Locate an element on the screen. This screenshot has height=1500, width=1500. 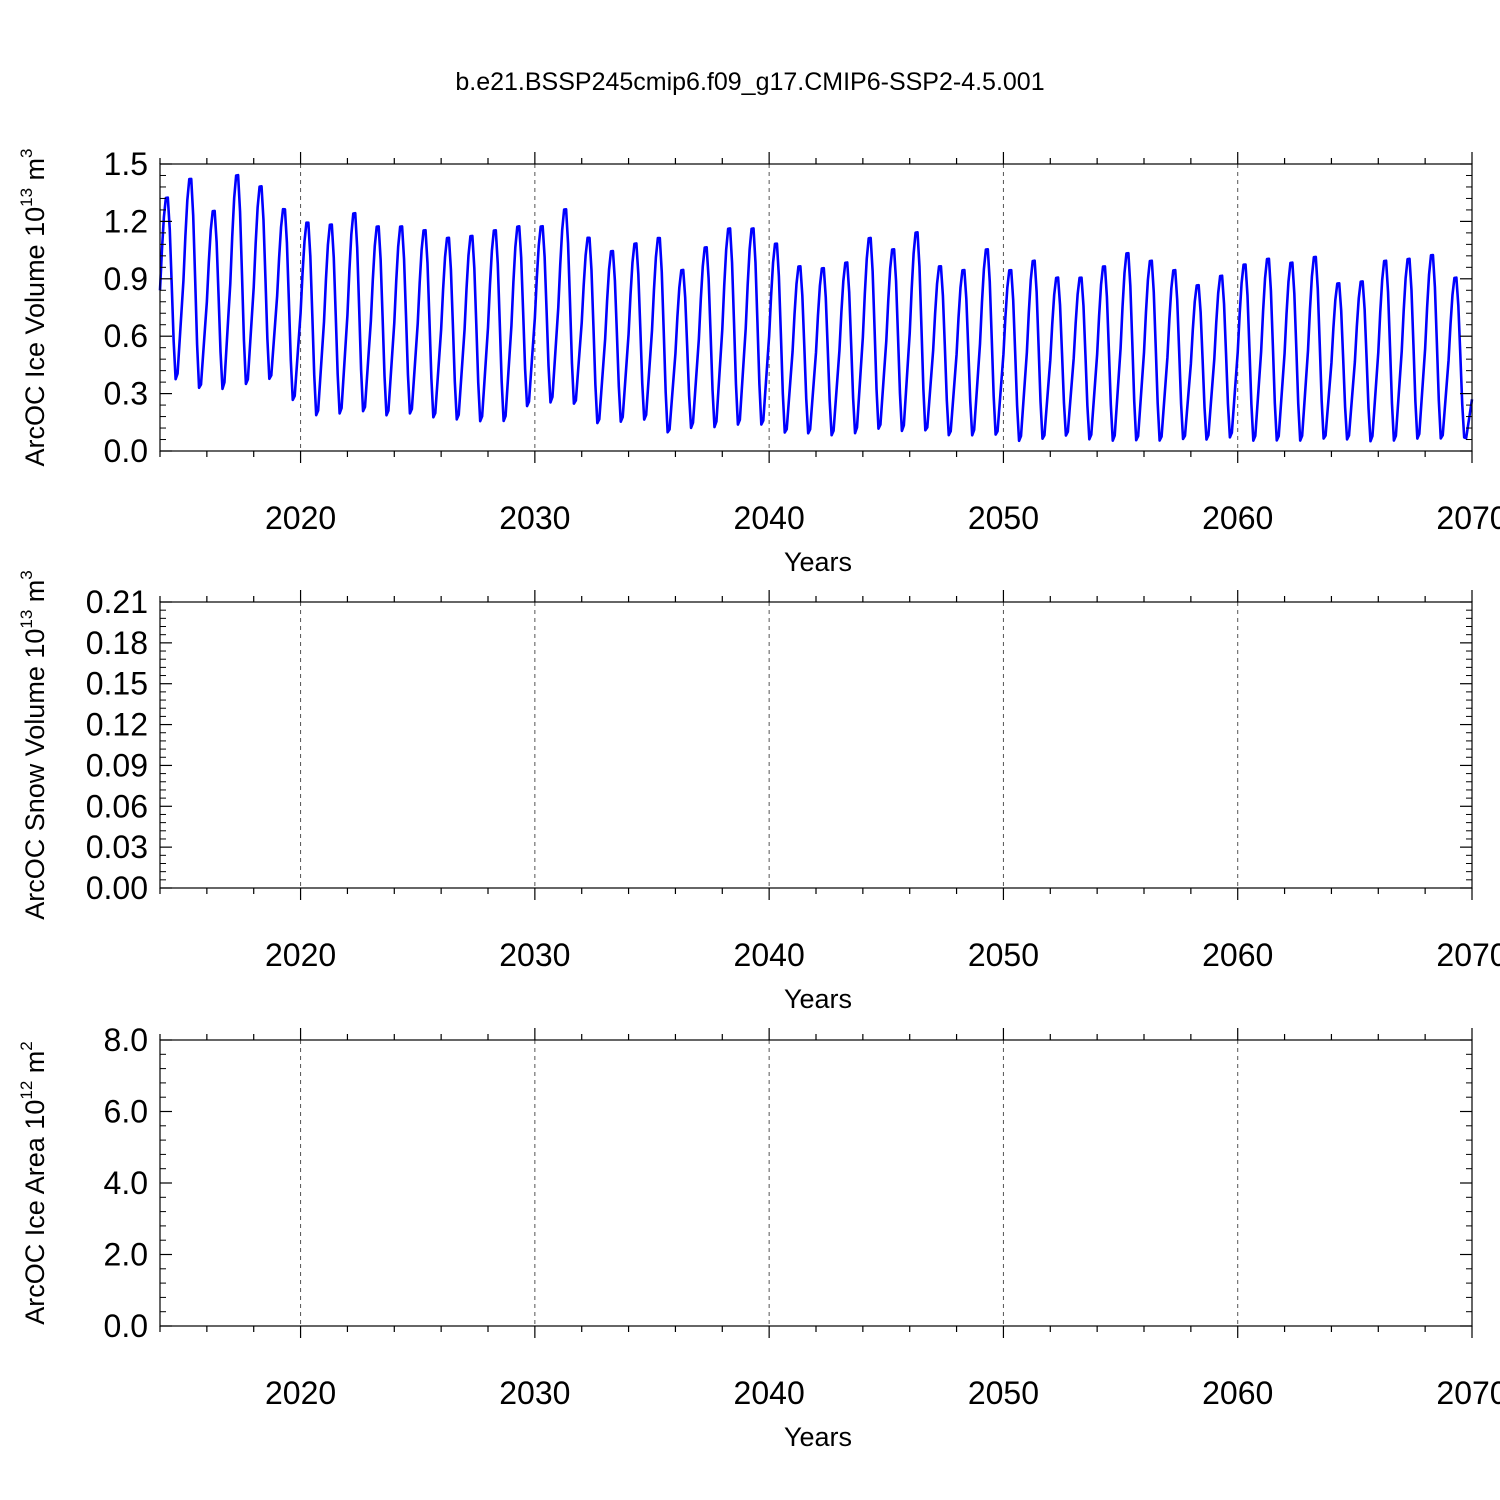
y-axis-label: ArcOC Ice Volume 1013 m3 is located at coordinates (33, 307).